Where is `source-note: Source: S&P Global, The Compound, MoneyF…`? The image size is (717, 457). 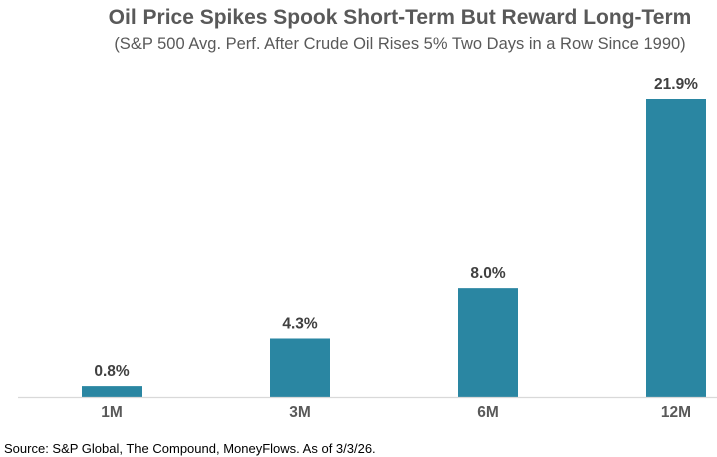
source-note: Source: S&P Global, The Compound, MoneyF… is located at coordinates (190, 448).